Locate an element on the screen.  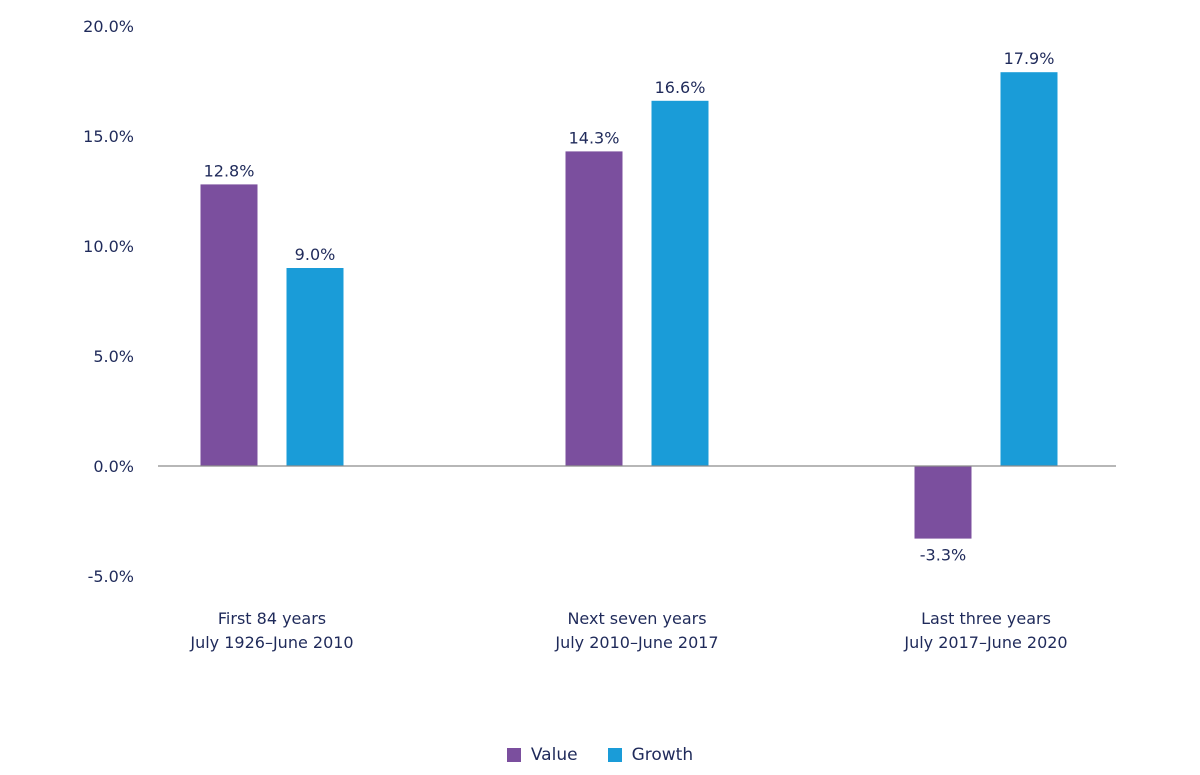
data-label: 16.6% is located at coordinates (680, 87).